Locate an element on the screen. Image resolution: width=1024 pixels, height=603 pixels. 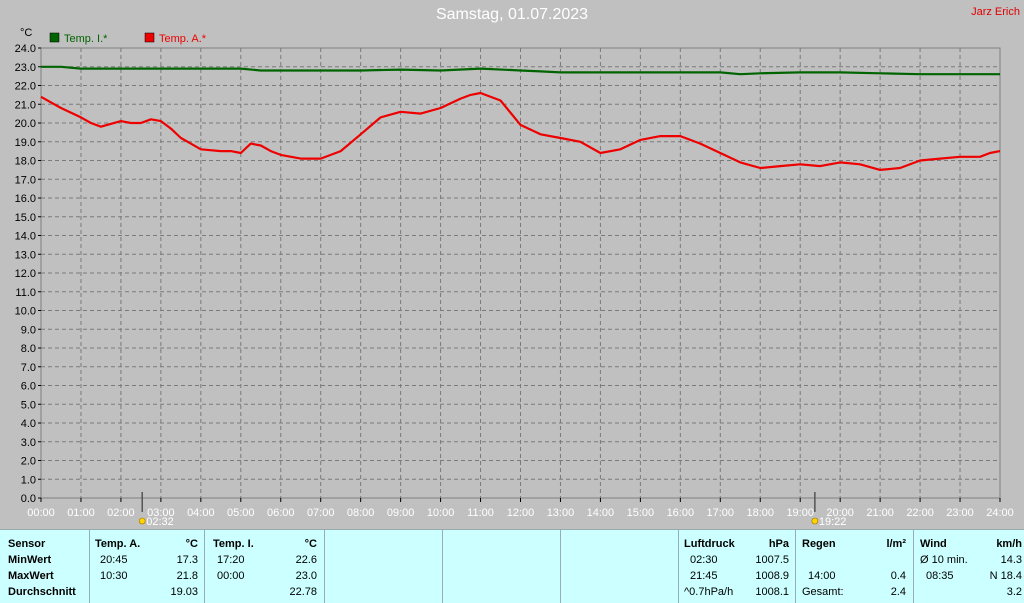
x-tick-label: 18:00 is located at coordinates (760, 513).